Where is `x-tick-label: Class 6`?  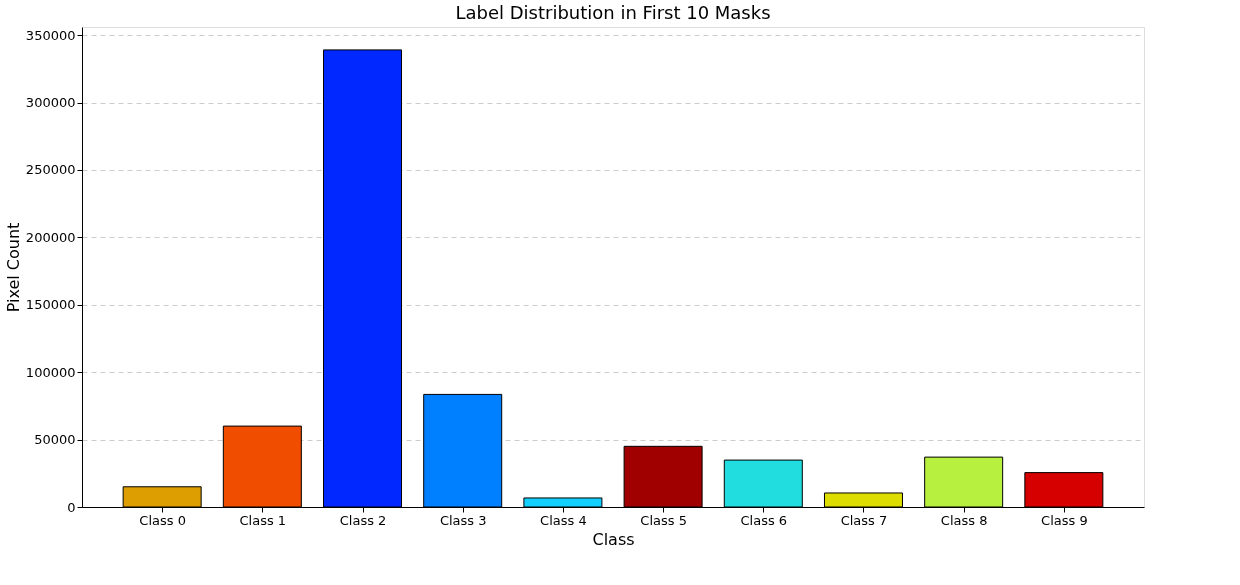
x-tick-label: Class 6 is located at coordinates (764, 520).